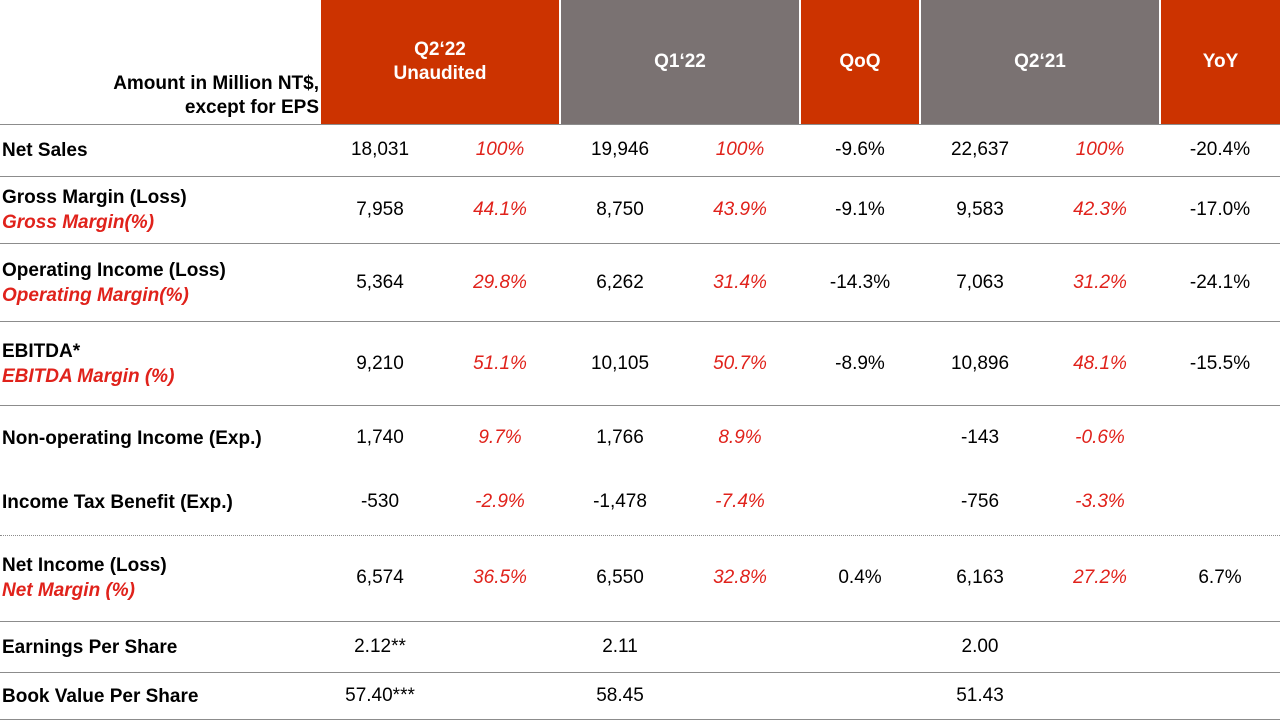  What do you see at coordinates (380, 501) in the screenshot?
I see `q2-22-value: -530` at bounding box center [380, 501].